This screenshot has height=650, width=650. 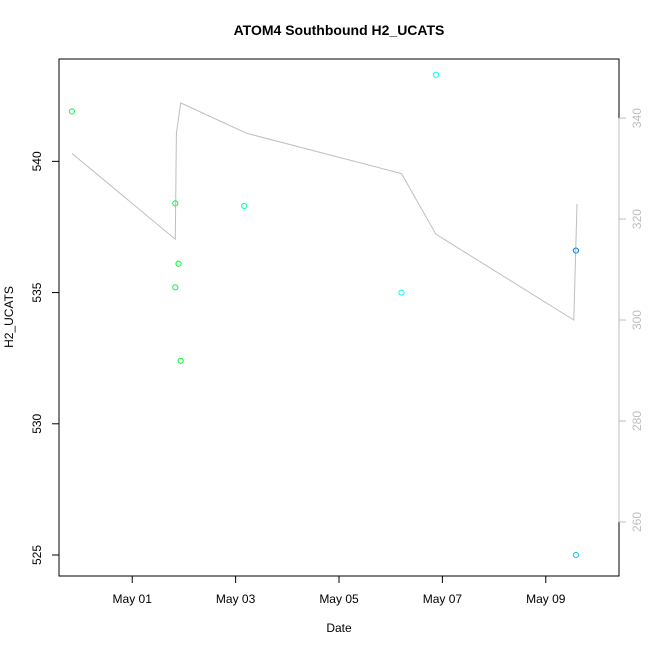 I want to click on y2-tick-label: 280, so click(x=637, y=421).